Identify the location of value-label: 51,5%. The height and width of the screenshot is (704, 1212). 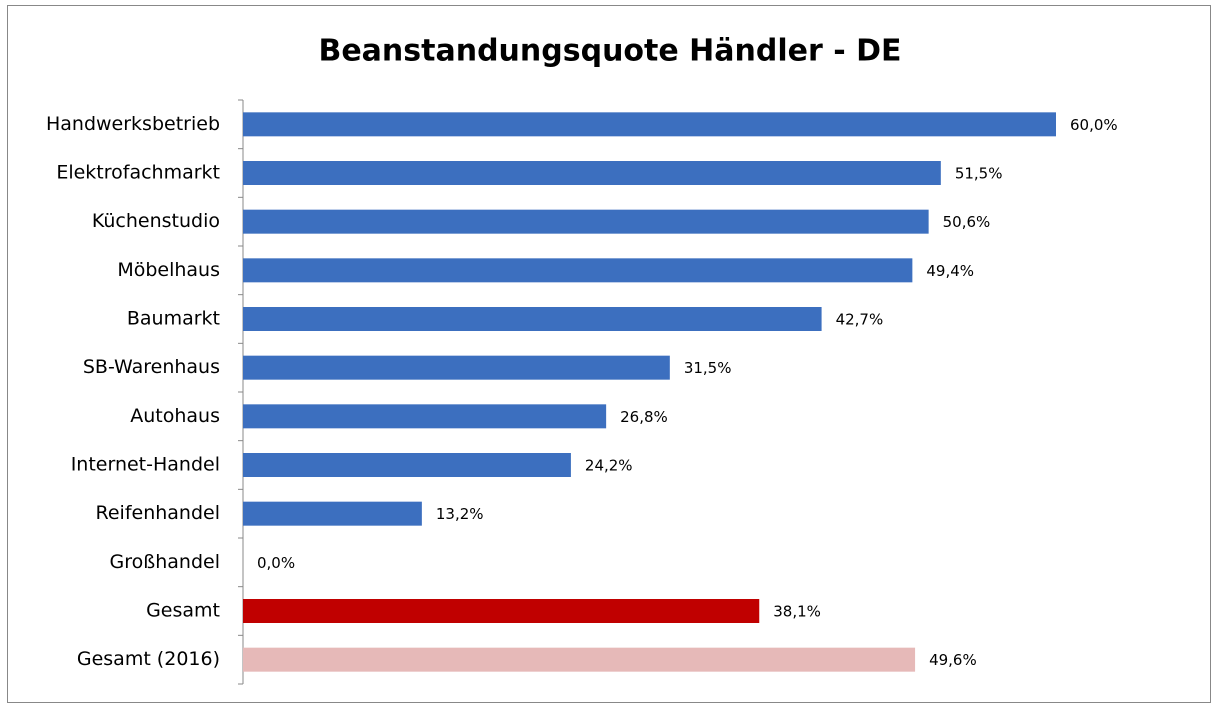
(979, 174).